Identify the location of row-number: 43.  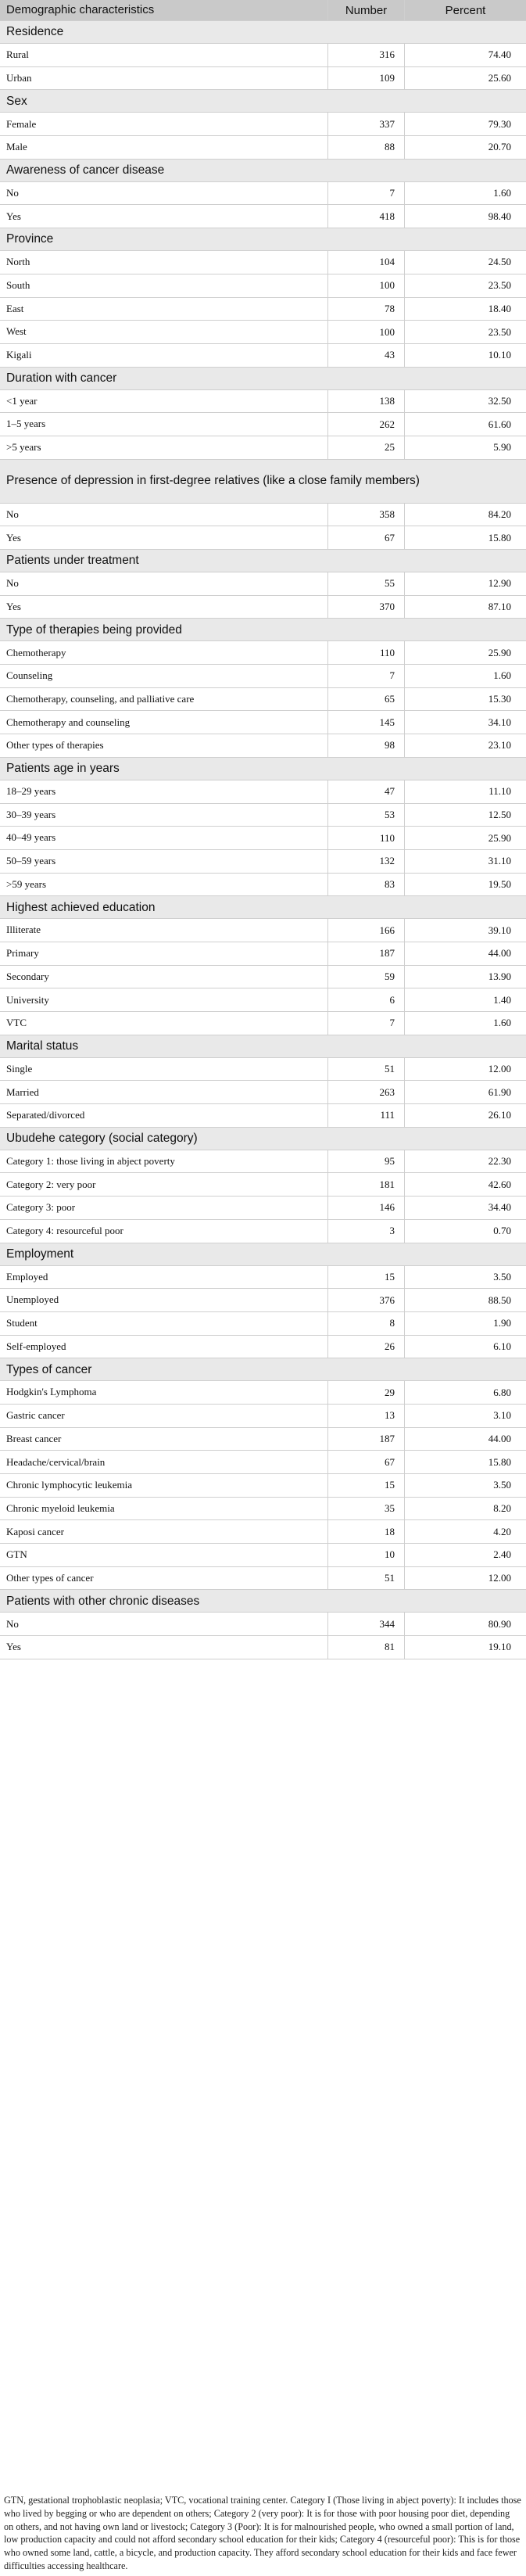
(365, 355).